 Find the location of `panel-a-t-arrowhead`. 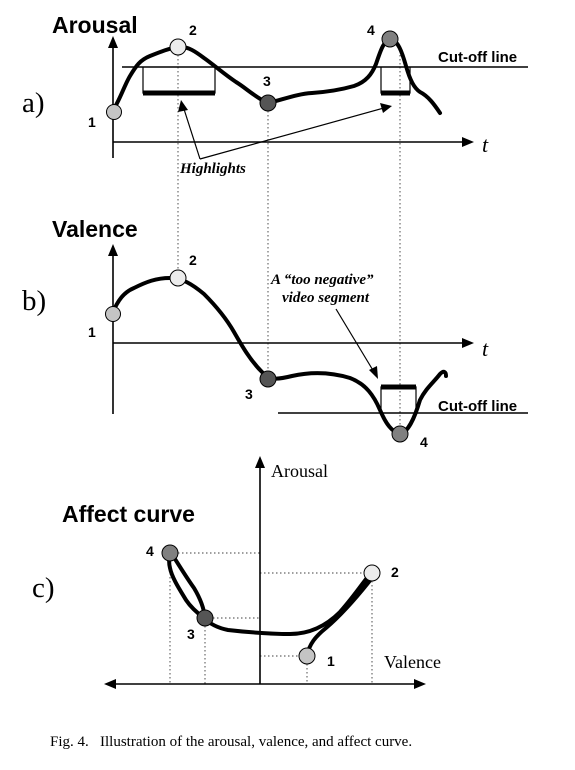

panel-a-t-arrowhead is located at coordinates (468, 142).